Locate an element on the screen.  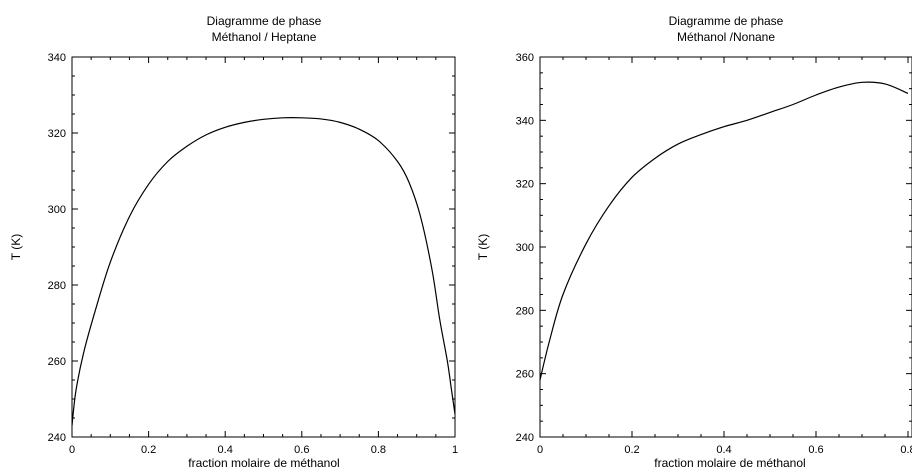
chart-subtitle: Méthanol /Nonane is located at coordinates (726, 37).